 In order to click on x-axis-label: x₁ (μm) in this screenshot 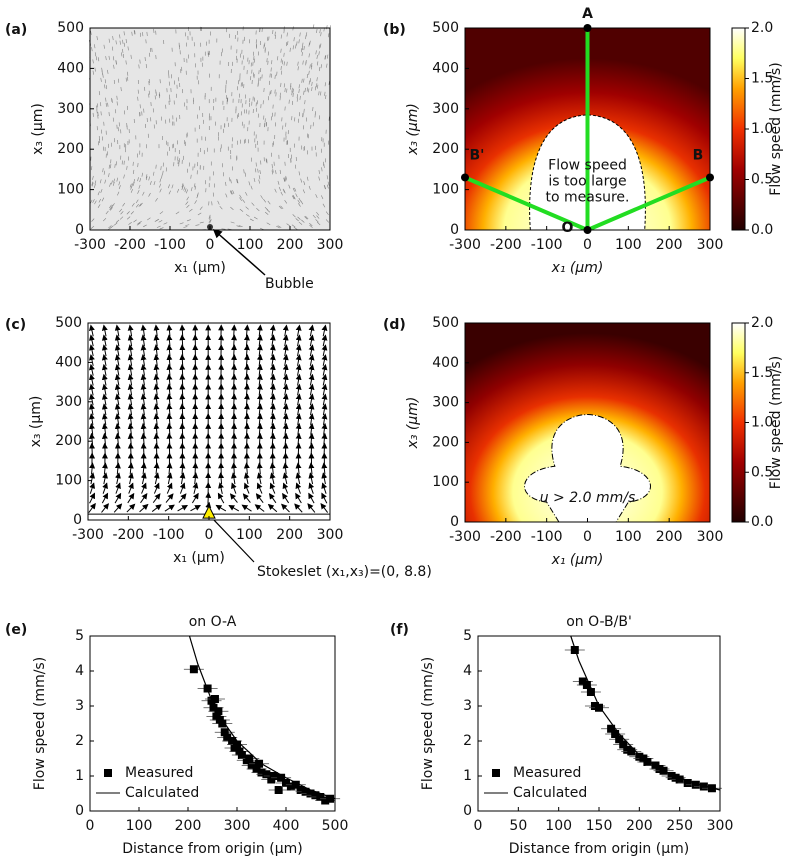, I will do `click(577, 268)`.